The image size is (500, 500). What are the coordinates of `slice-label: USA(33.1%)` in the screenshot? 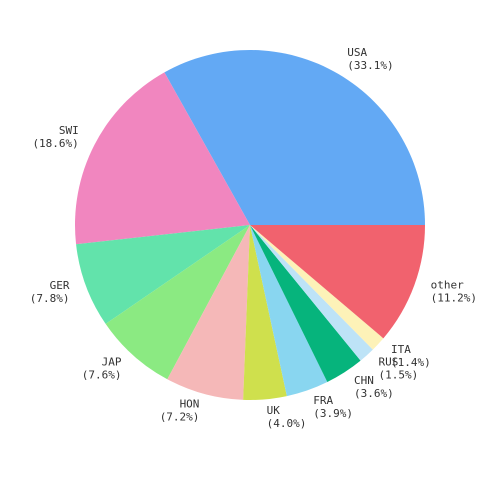 It's located at (370, 59).